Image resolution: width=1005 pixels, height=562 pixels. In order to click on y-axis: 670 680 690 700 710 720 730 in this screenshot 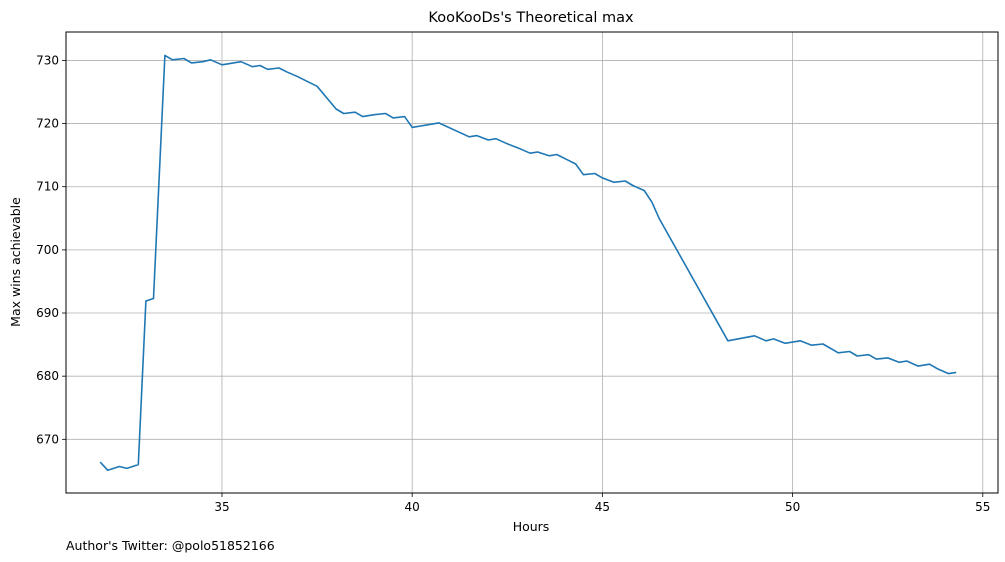, I will do `click(51, 249)`.